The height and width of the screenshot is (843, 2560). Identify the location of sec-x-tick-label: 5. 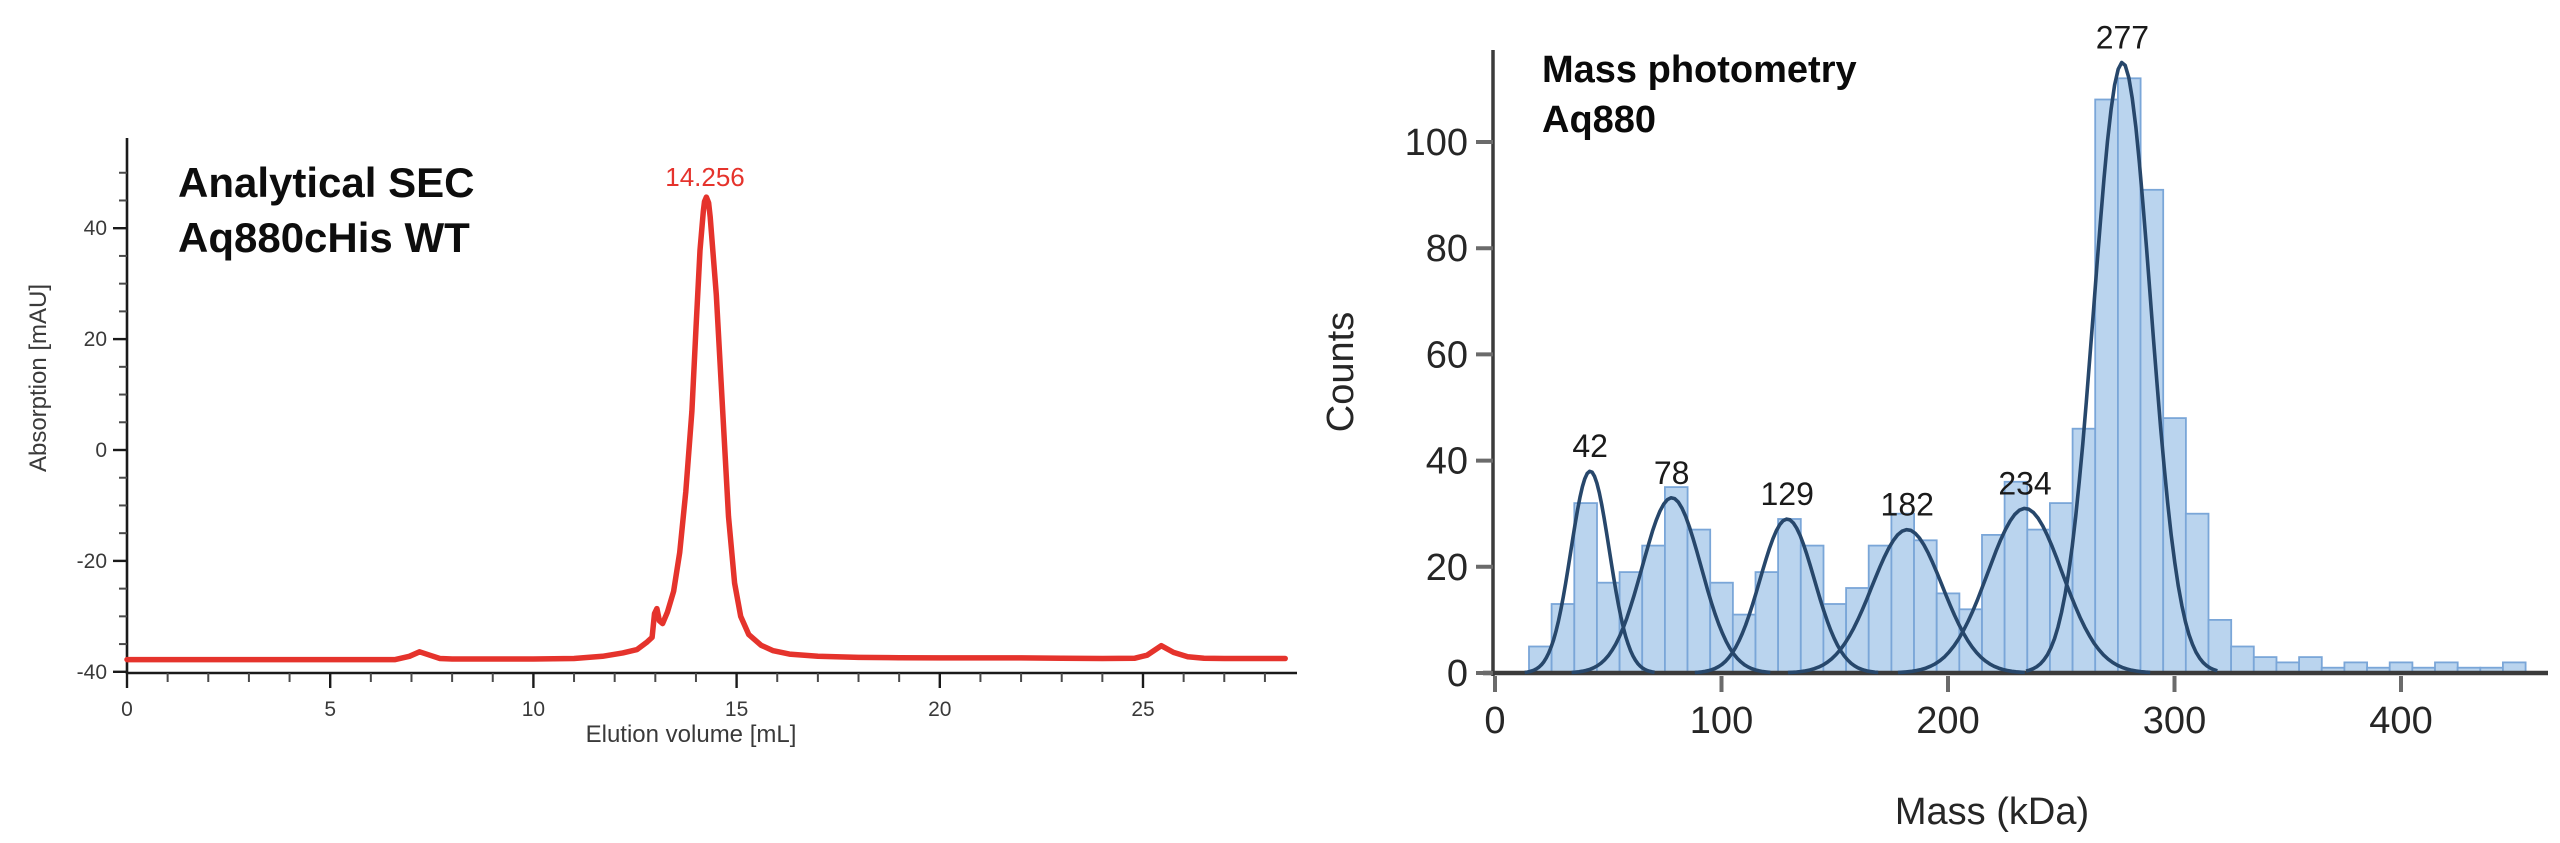
(330, 709).